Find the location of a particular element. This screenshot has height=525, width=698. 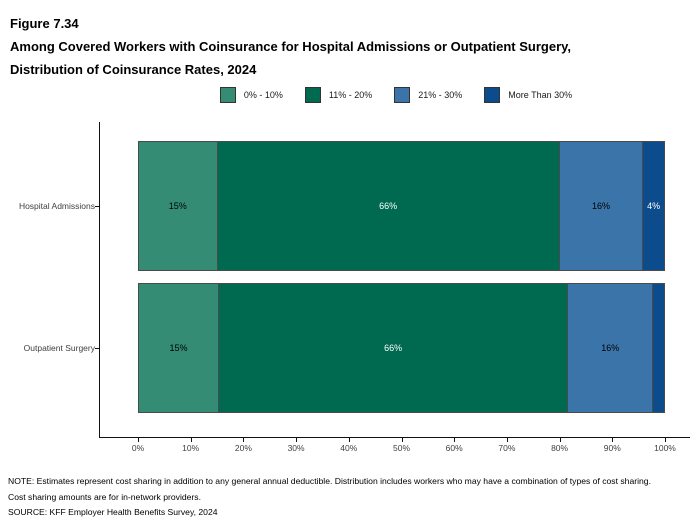

legend-label: More Than 30% is located at coordinates (540, 95).